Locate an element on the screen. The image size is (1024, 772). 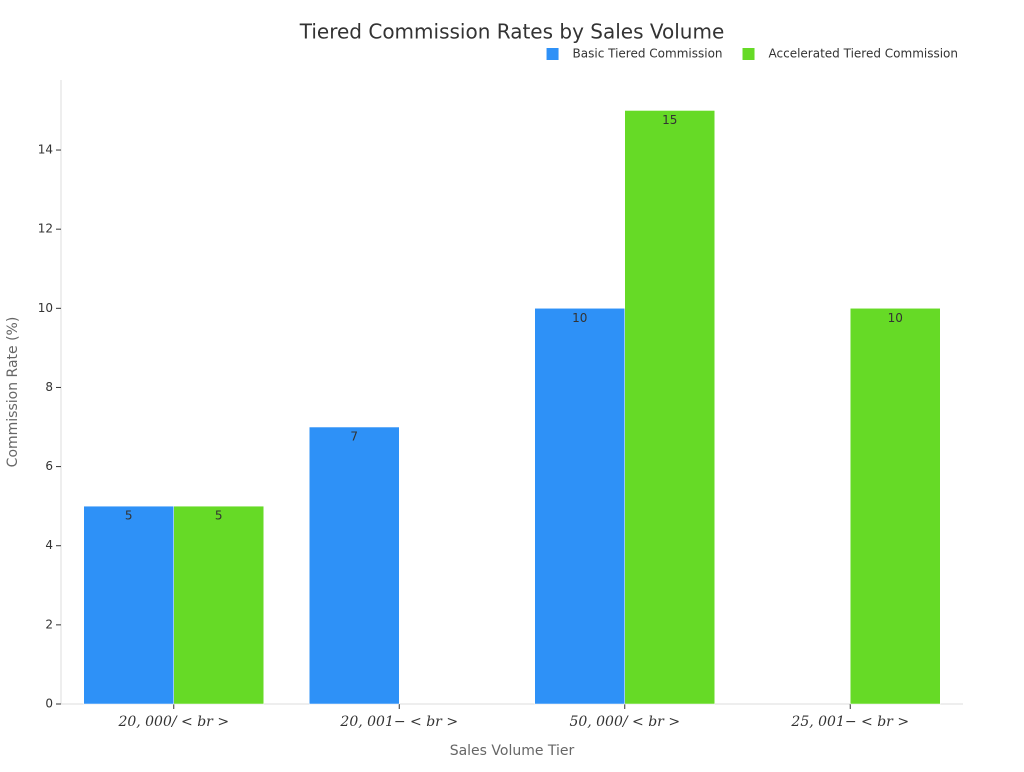
legend-label: Basic Tiered Commission is located at coordinates (648, 54).